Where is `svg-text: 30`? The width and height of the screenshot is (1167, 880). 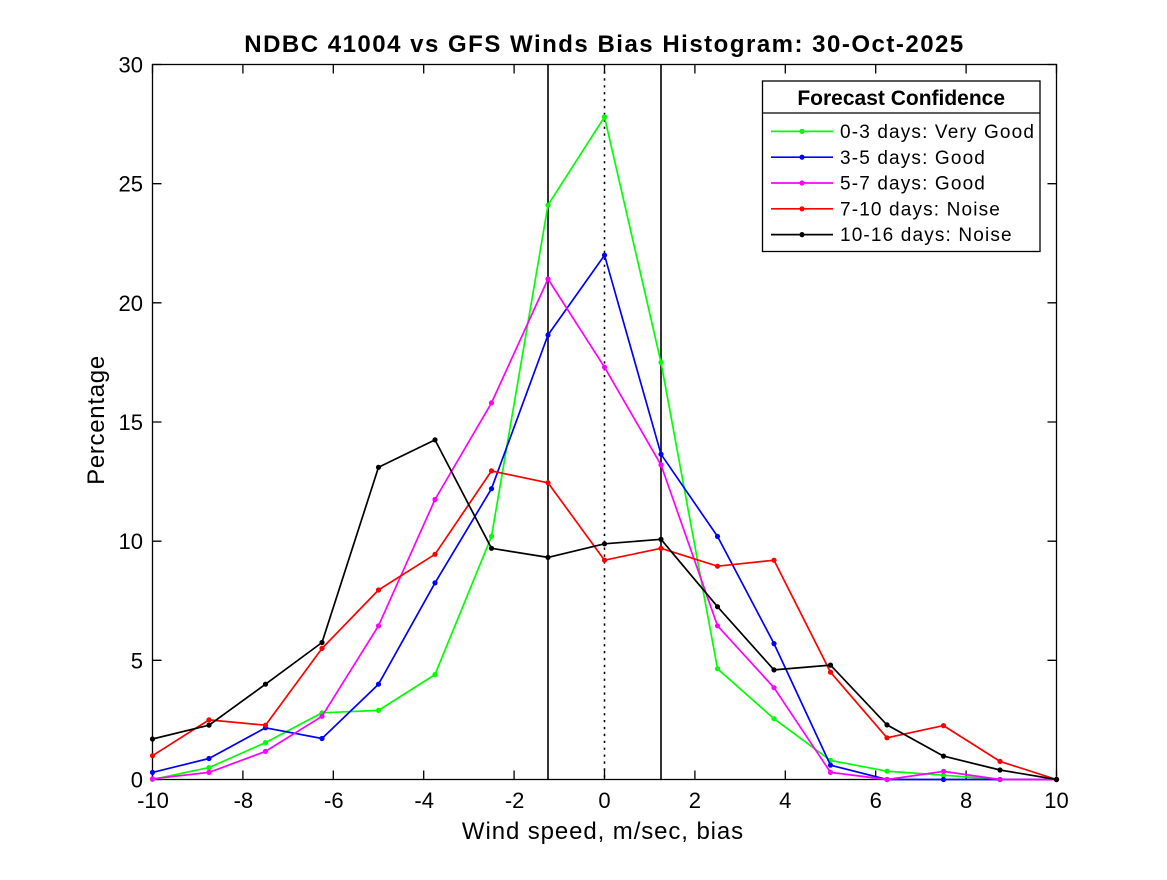
svg-text: 30 is located at coordinates (131, 65).